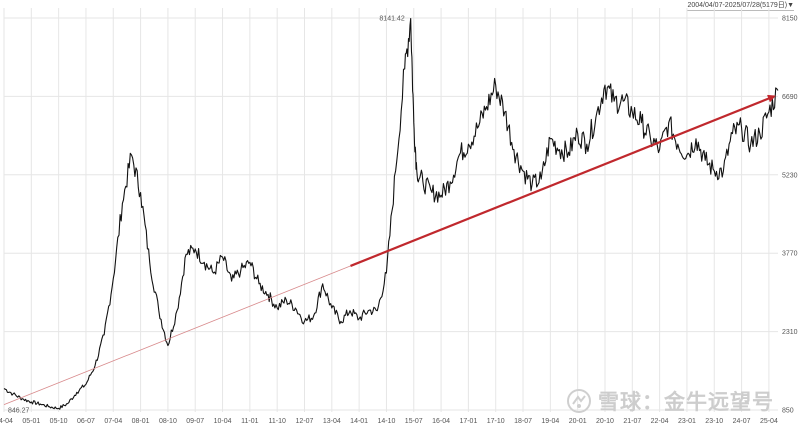  Describe the element at coordinates (788, 411) in the screenshot. I see `y-tick-label: 850` at that location.